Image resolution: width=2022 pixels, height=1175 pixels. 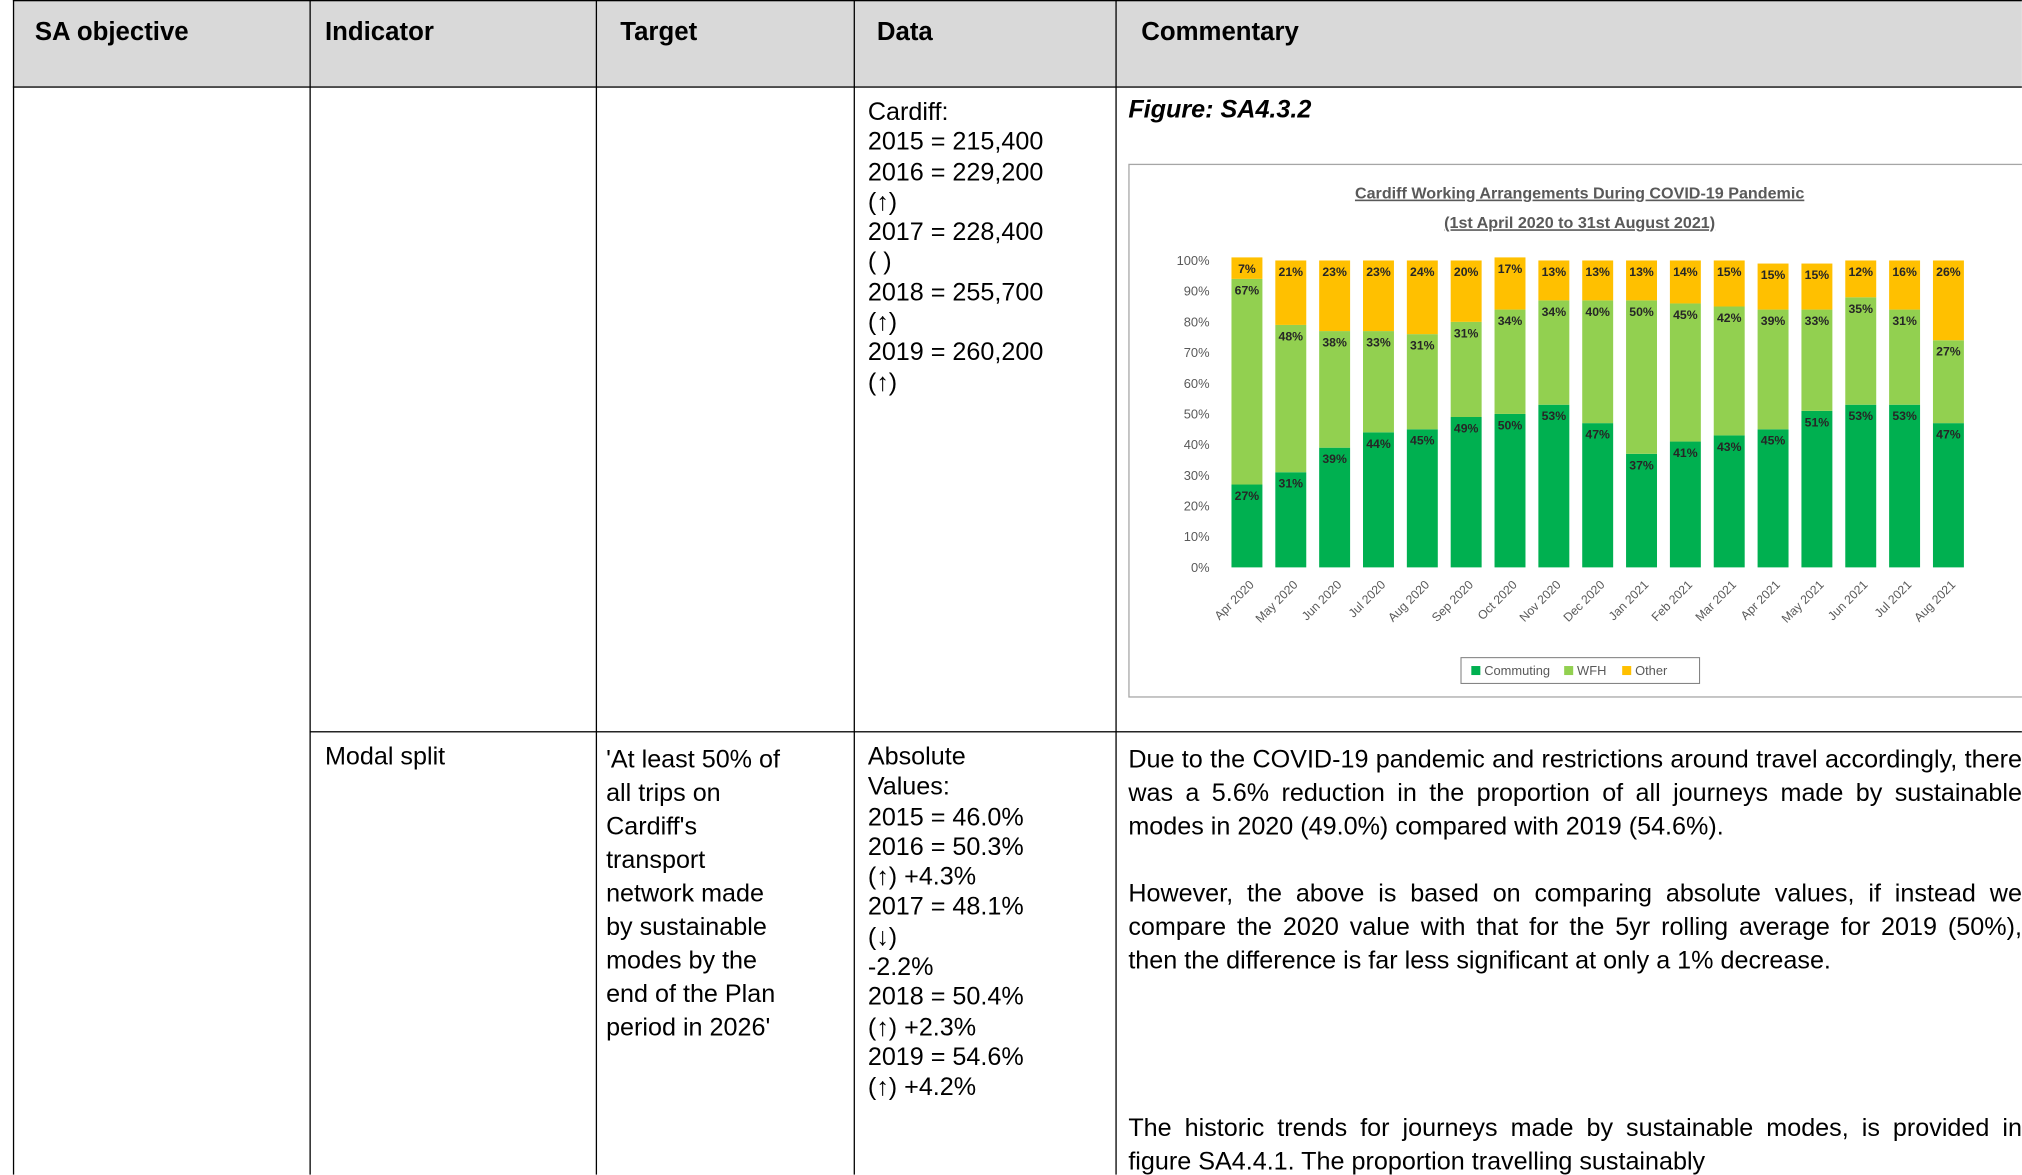 I want to click on data-label: 12%, so click(x=1860, y=272).